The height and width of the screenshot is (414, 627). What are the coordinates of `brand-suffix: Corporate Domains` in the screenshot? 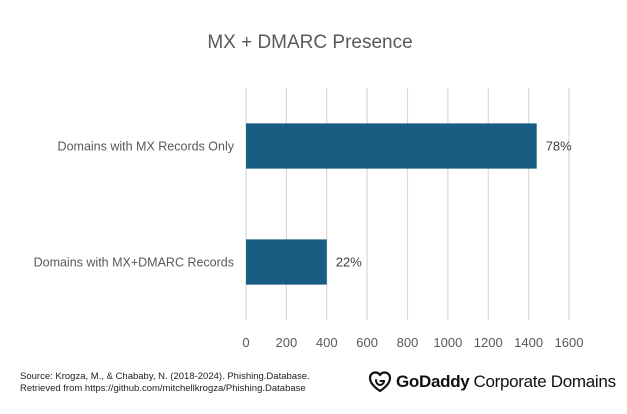 It's located at (544, 381).